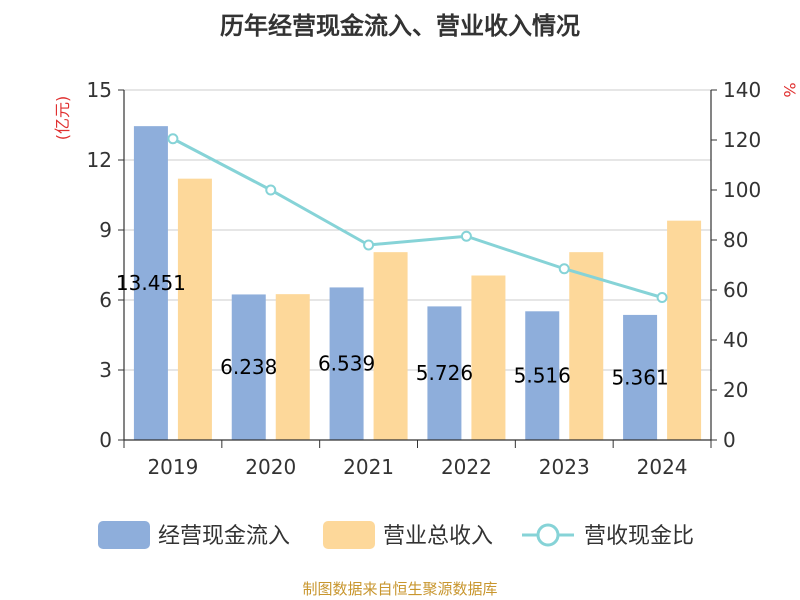  Describe the element at coordinates (466, 467) in the screenshot. I see `x-axis-tick-label: 2022` at that location.